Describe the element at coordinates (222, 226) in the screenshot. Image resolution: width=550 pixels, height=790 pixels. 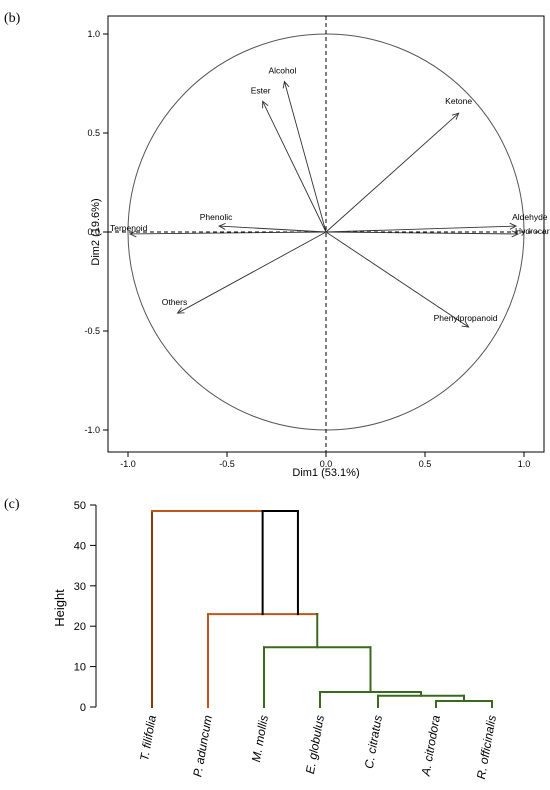
I see `arrowhead-phenolic` at that location.